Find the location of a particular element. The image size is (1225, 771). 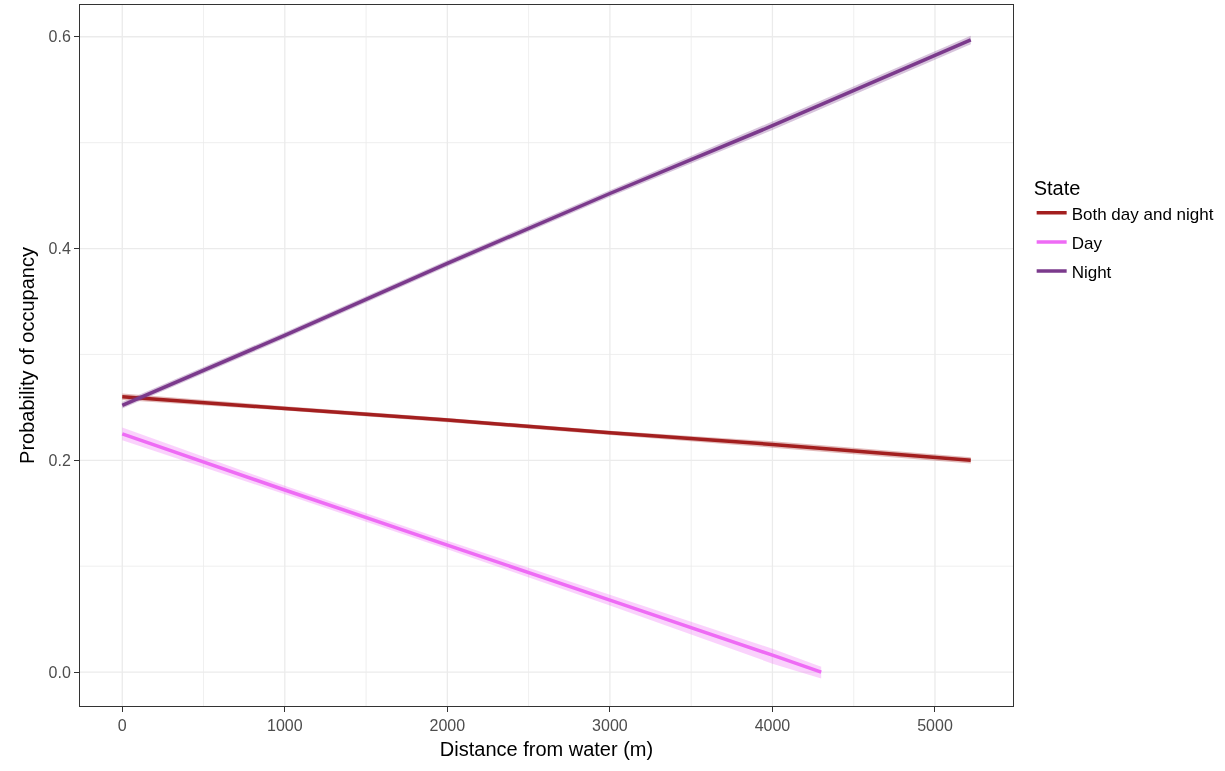

x-tick-label: 3000 is located at coordinates (610, 726).